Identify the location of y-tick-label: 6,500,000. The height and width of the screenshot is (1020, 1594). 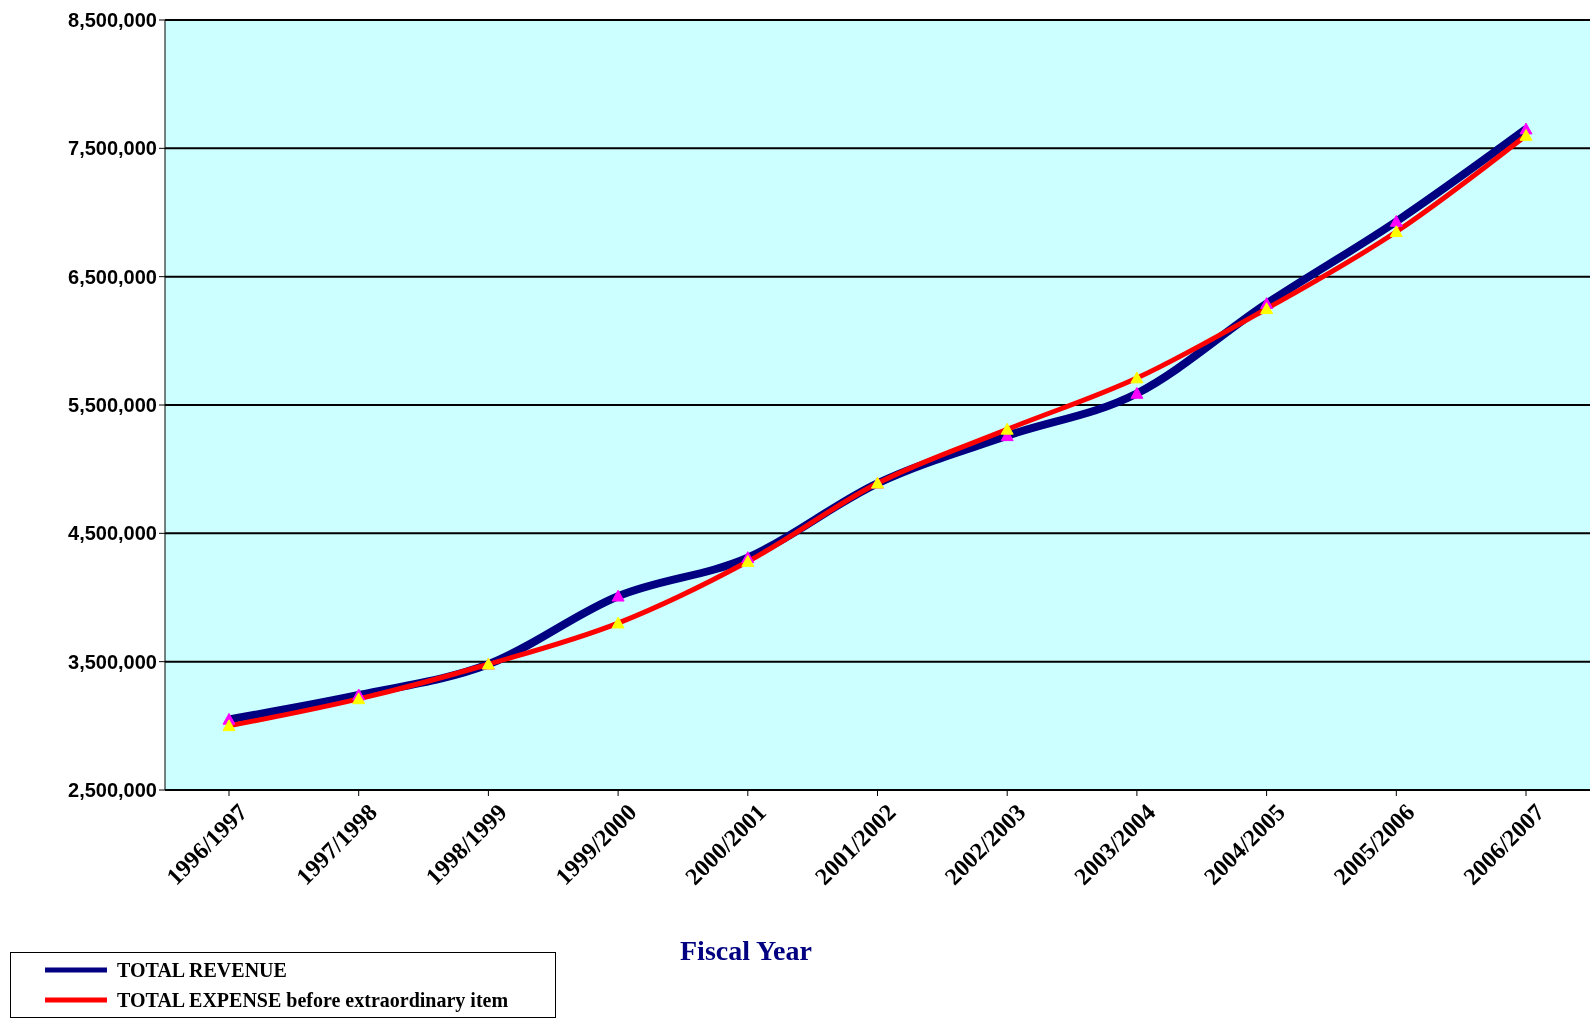
(112, 276).